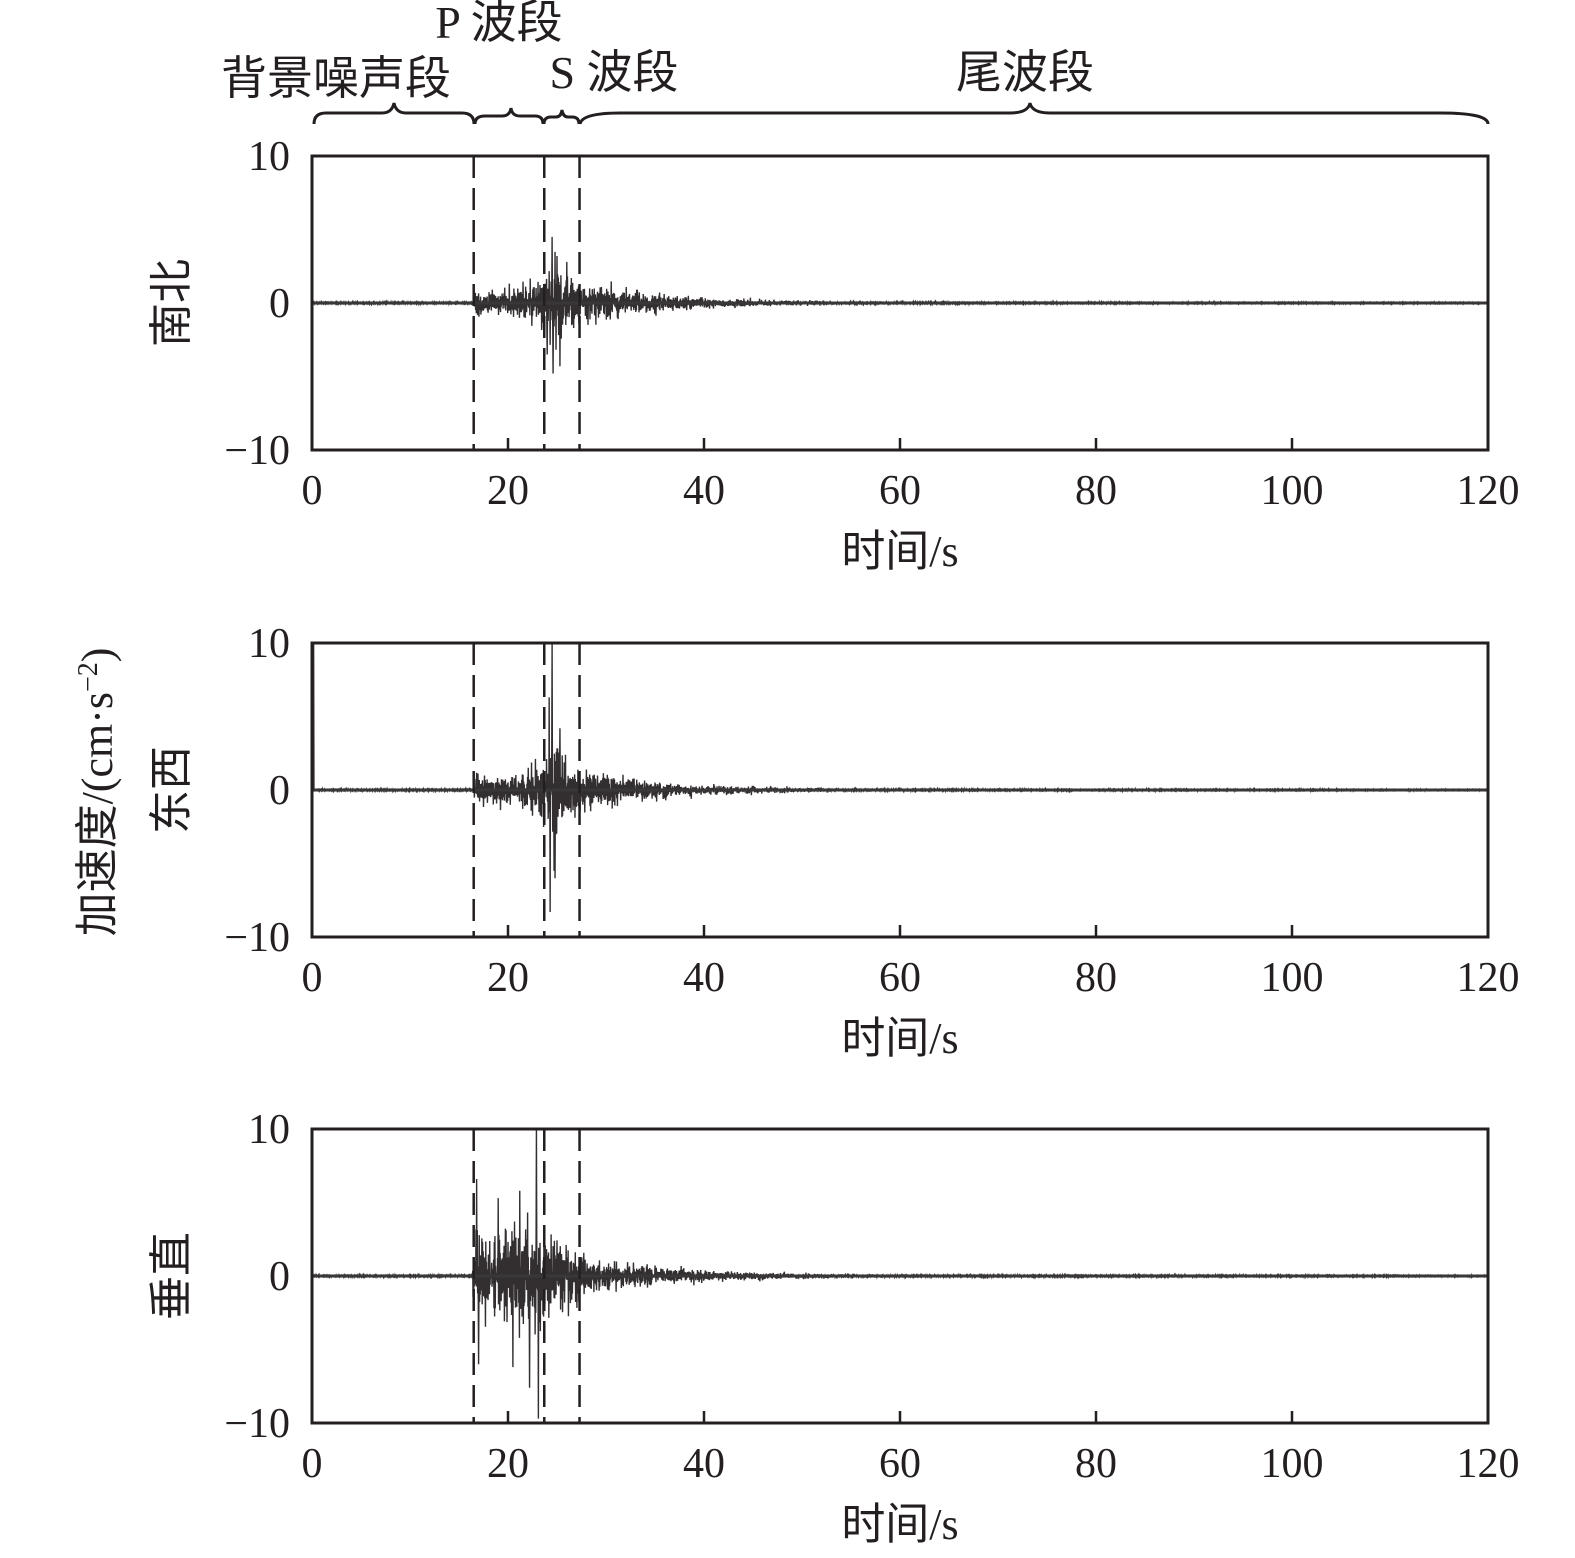 This screenshot has height=1558, width=1575. Describe the element at coordinates (97, 655) in the screenshot. I see `y-axis-main-close: )` at that location.